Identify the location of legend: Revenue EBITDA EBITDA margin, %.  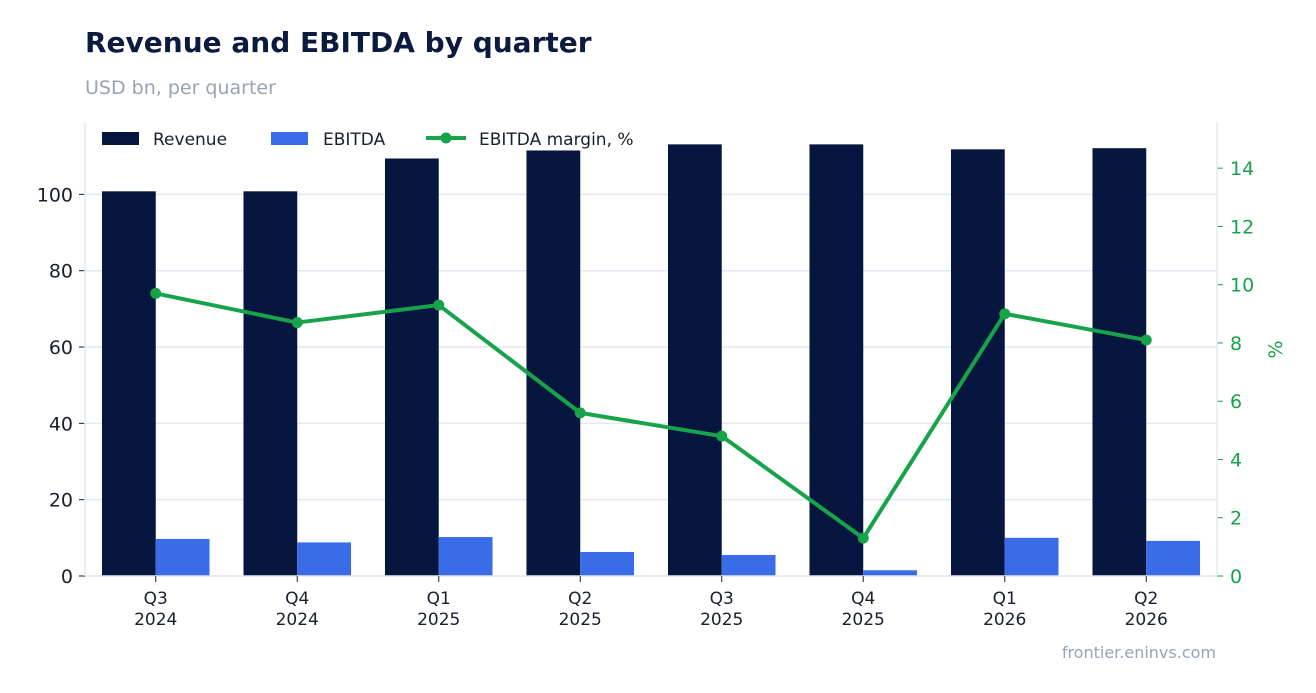
(368, 140).